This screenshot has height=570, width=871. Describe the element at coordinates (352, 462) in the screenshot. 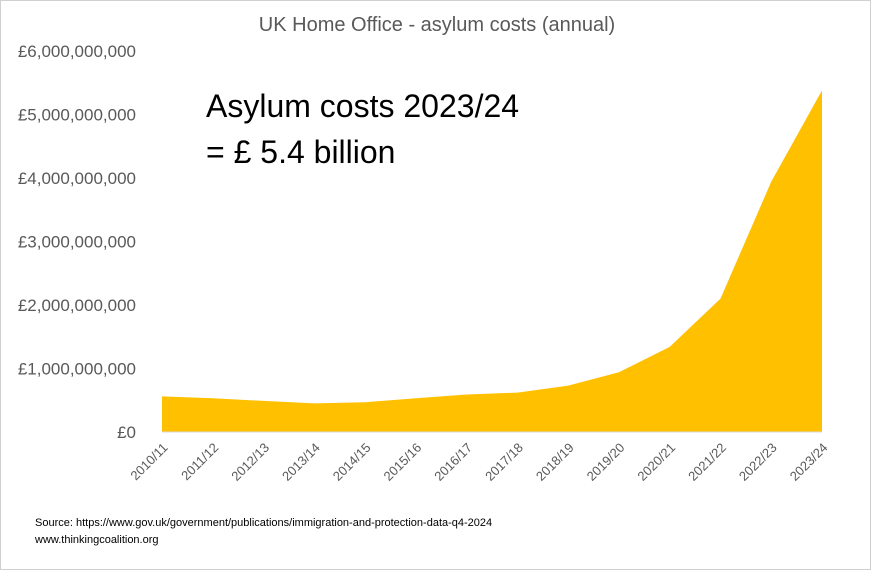

I see `x-tick-label: 2014/15` at that location.